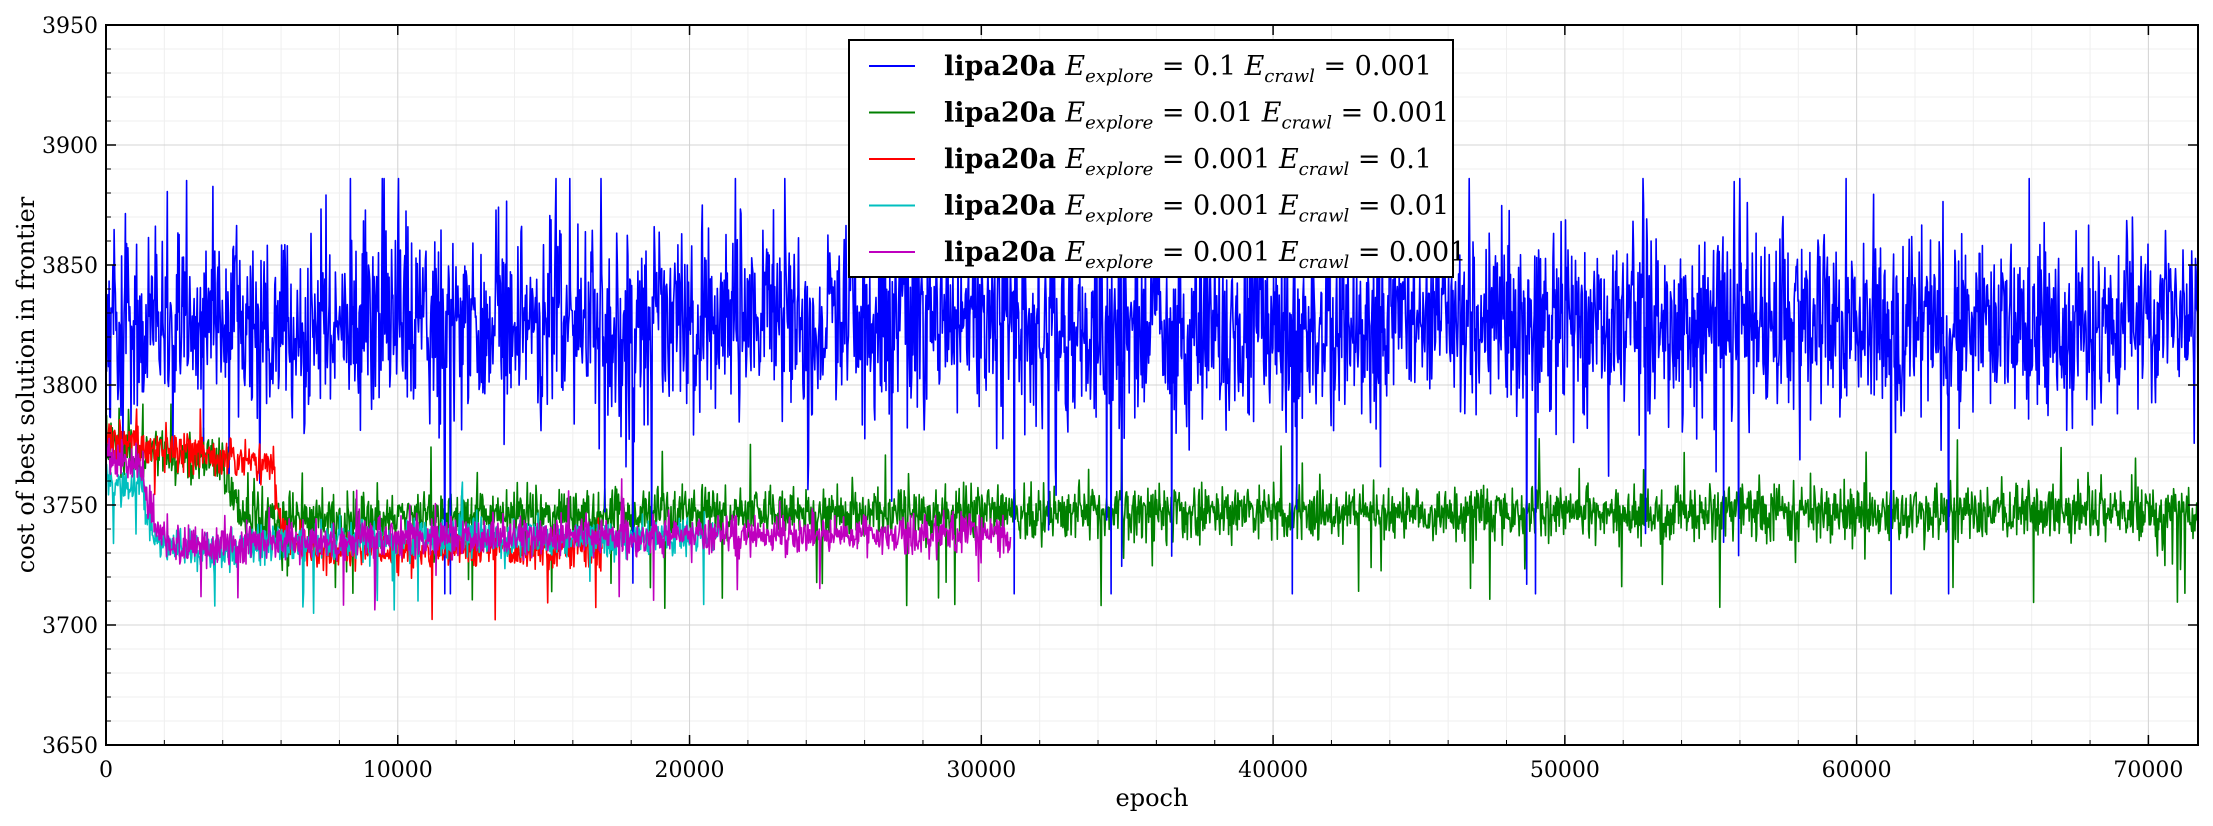 Image resolution: width=2213 pixels, height=826 pixels. I want to click on legend-label: lipa20a Eexplore = 0.001 Ecrawl = 0.01, so click(1196, 209).